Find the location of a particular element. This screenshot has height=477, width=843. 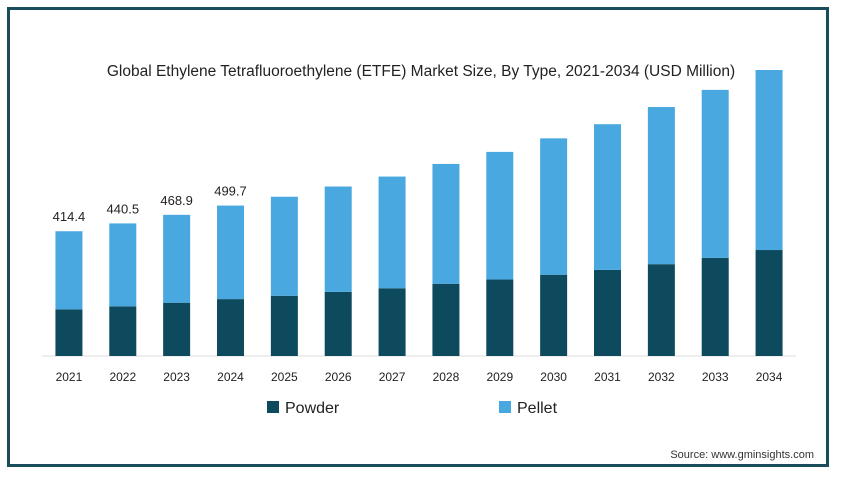

bar-pellet-2032 is located at coordinates (661, 186).